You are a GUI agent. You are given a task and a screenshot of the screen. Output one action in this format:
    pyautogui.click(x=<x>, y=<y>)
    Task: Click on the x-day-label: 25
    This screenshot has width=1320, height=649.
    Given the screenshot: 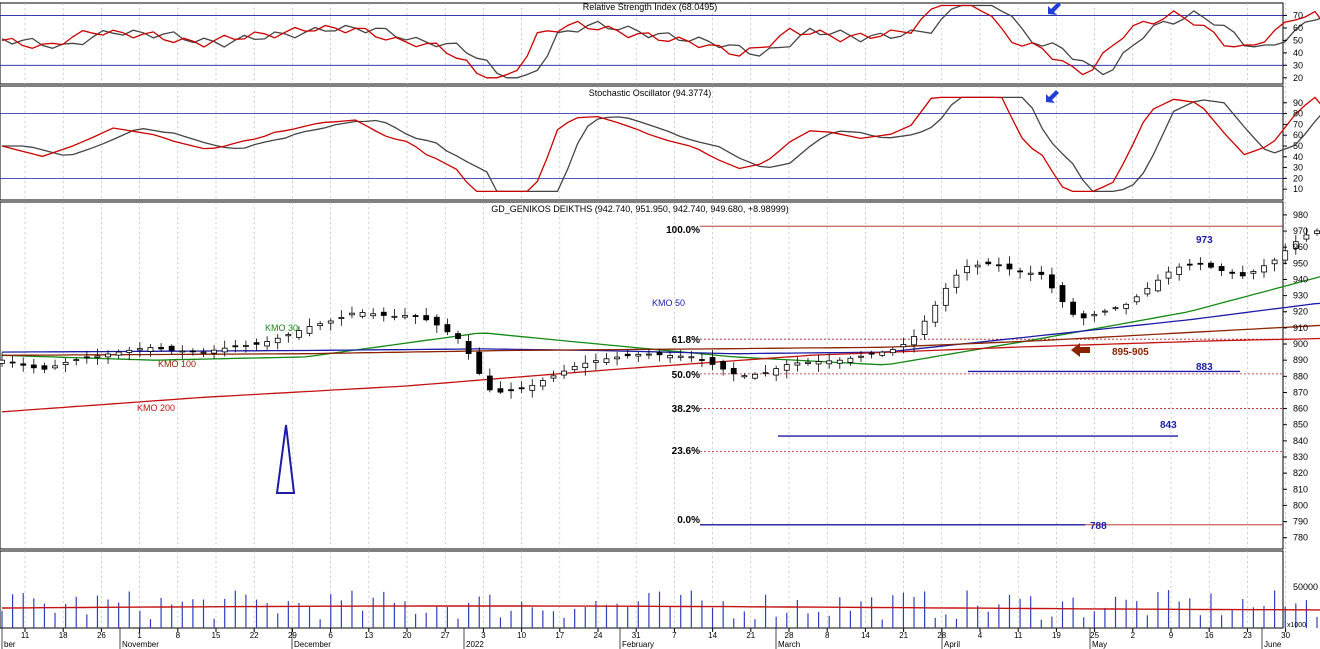 What is the action you would take?
    pyautogui.click(x=1094, y=635)
    